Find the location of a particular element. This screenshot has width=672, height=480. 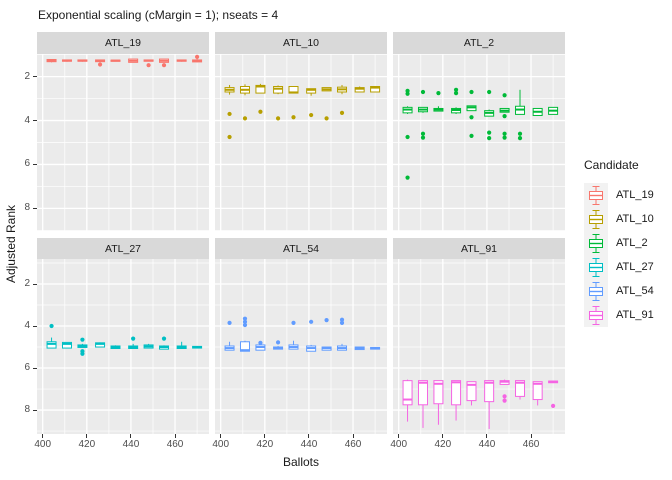

x-axis-title: Ballots is located at coordinates (301, 462).